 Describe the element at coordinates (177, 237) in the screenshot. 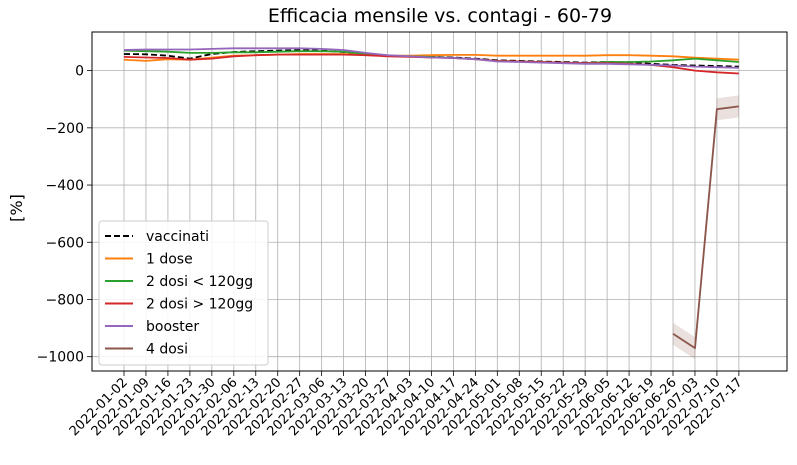

I see `legend-label: vaccinati` at that location.